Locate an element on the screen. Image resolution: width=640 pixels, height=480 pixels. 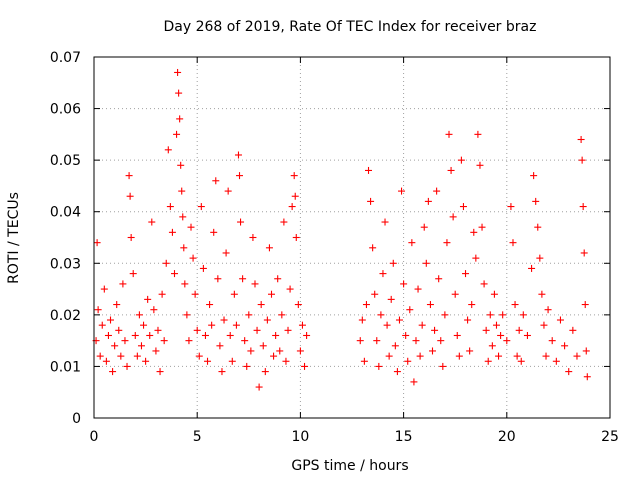
y-tick-label: 0.03 is located at coordinates (65, 264).